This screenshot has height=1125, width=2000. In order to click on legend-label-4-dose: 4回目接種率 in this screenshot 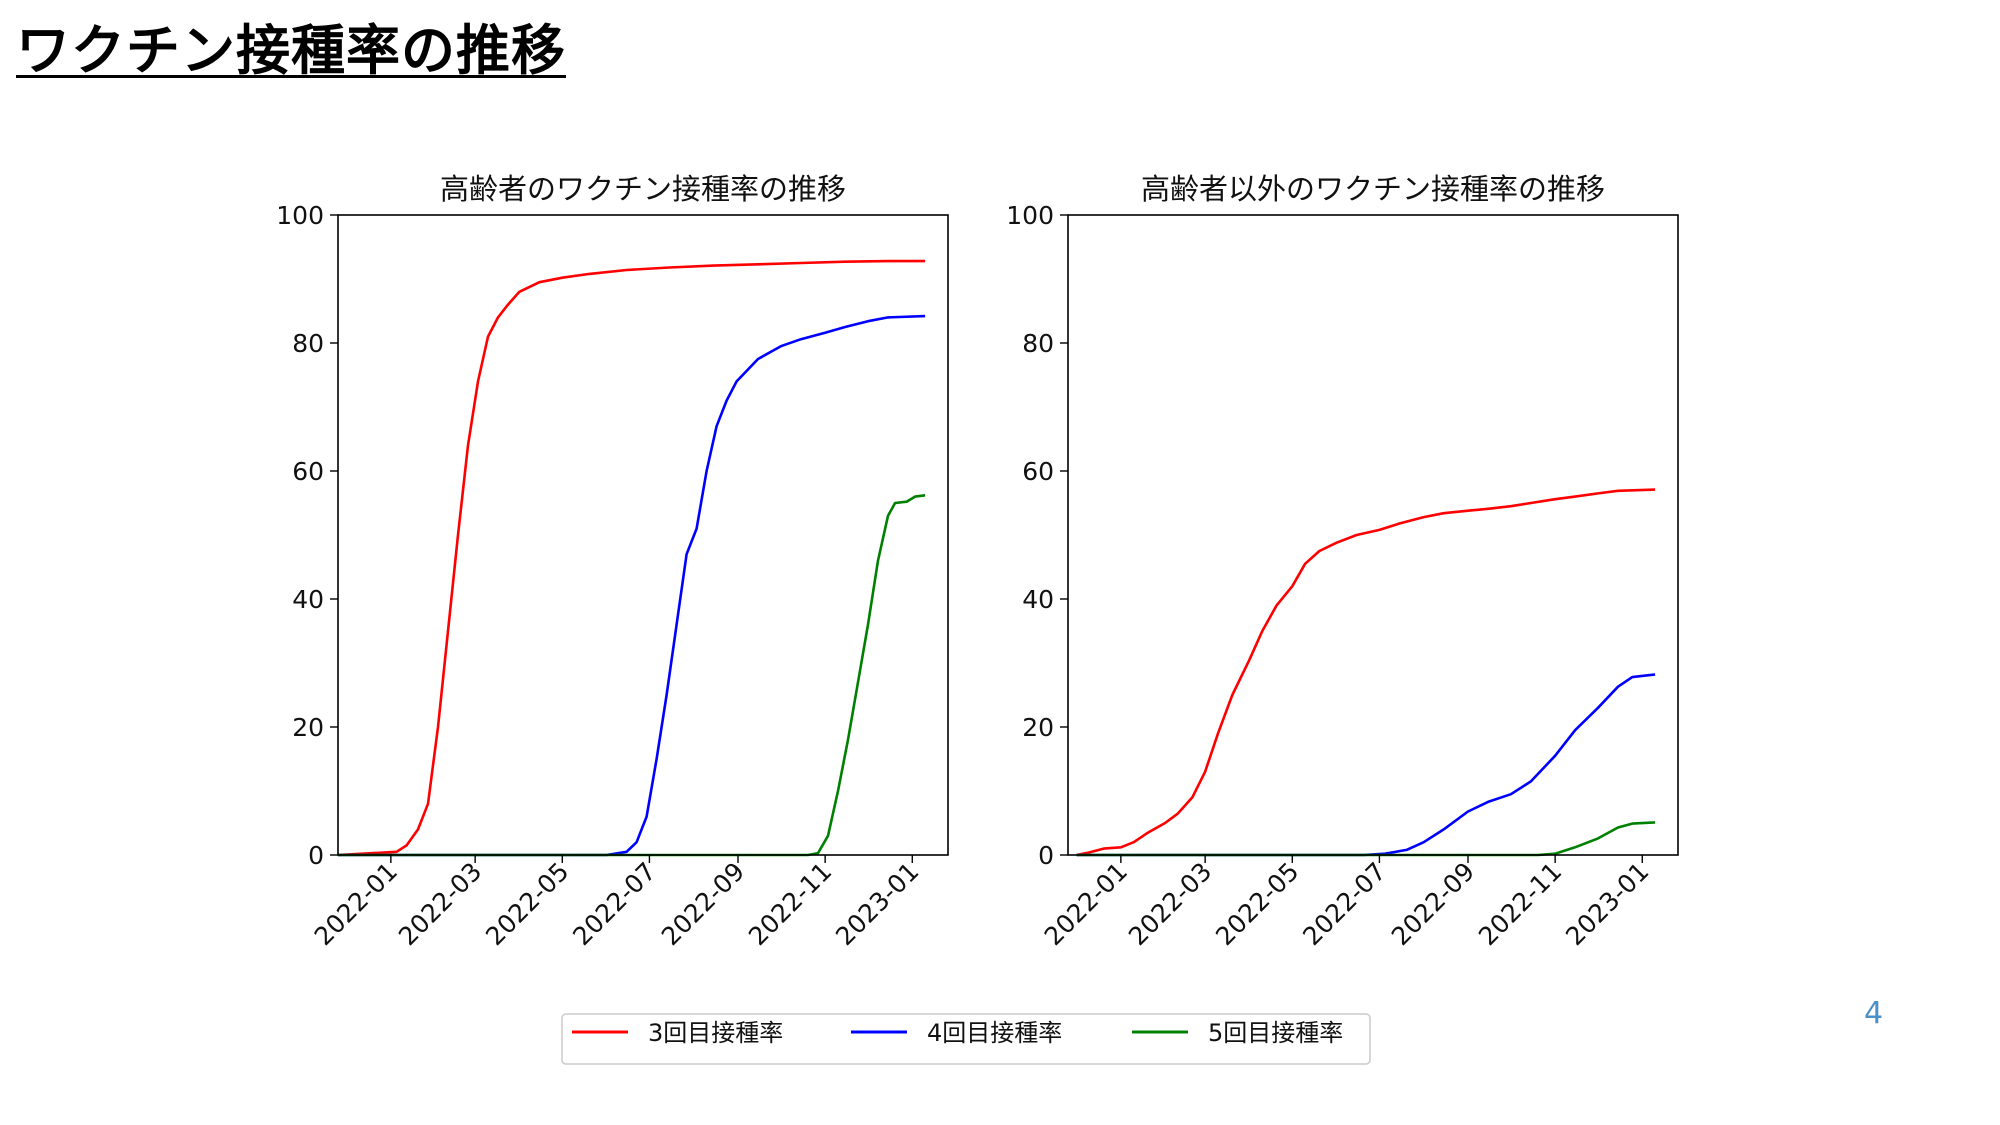, I will do `click(994, 1033)`.